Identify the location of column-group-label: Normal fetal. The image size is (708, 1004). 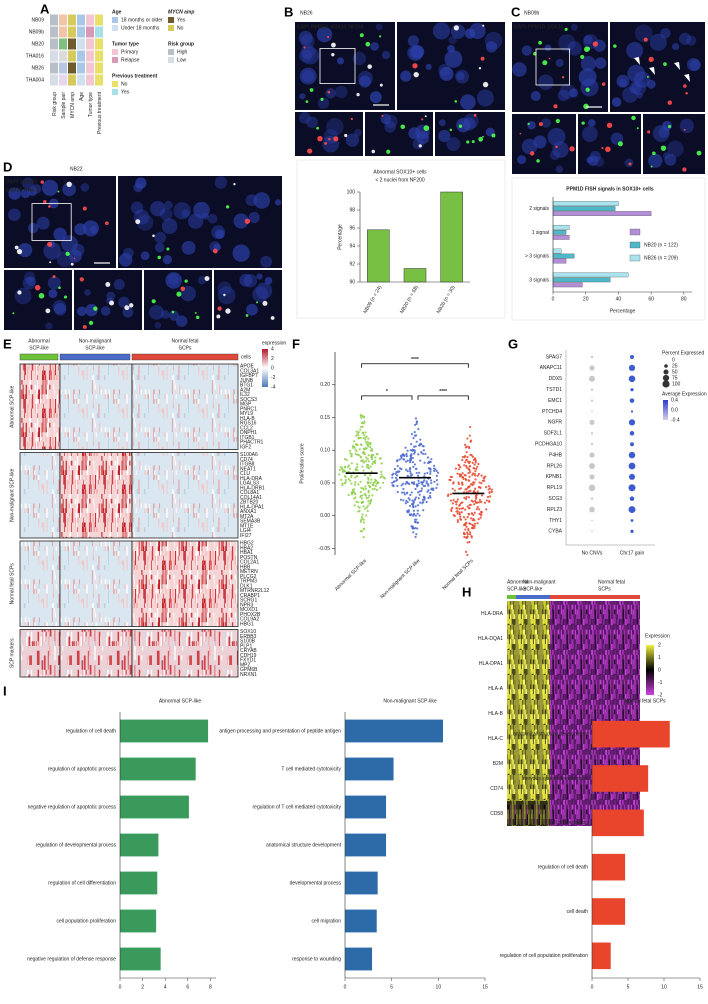
(185, 341).